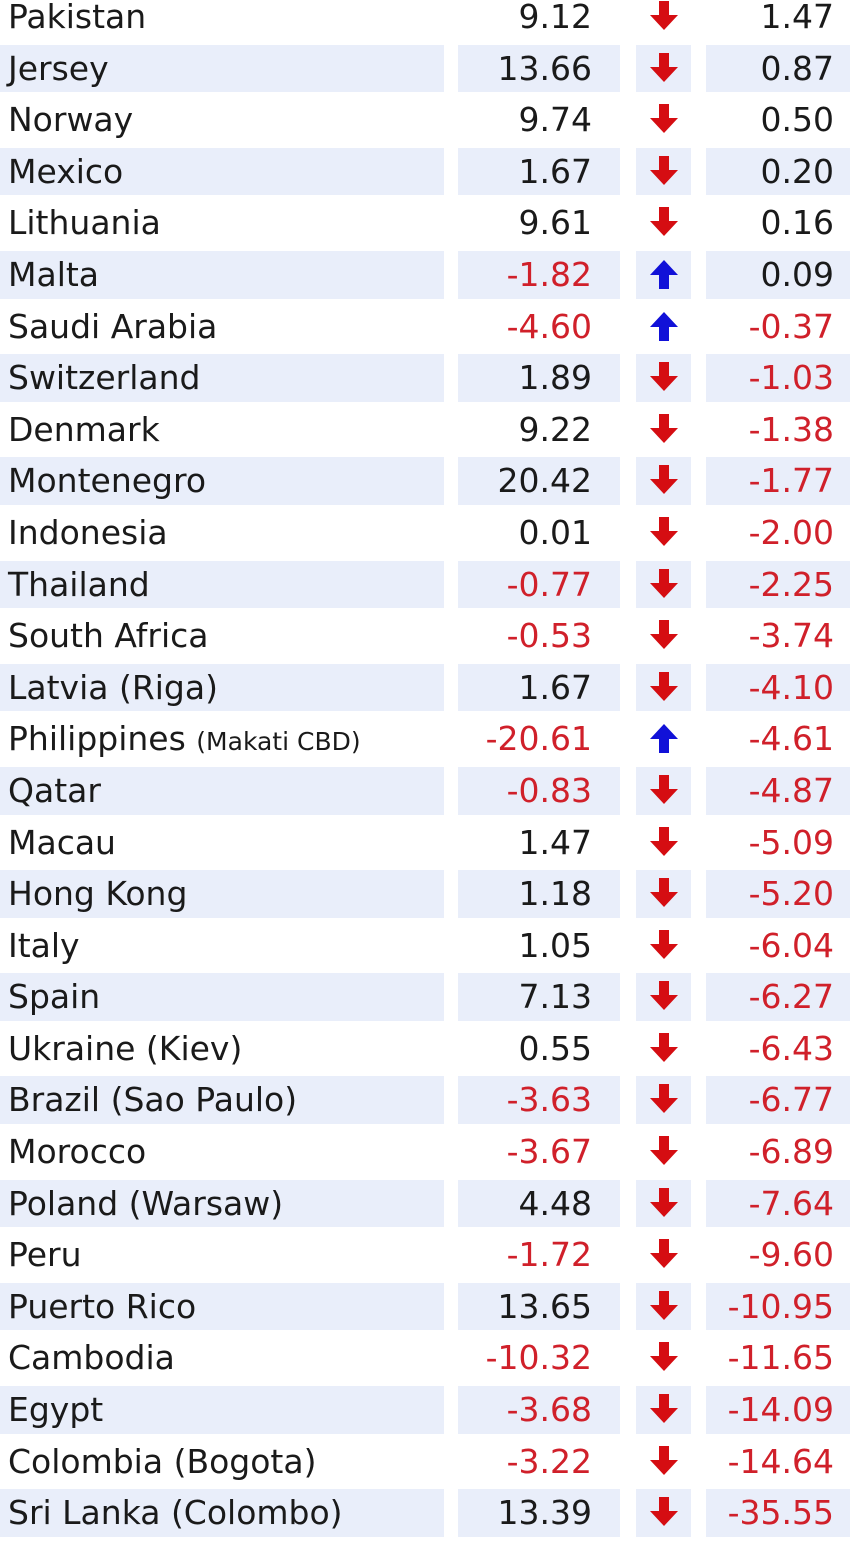  Describe the element at coordinates (108, 636) in the screenshot. I see `country-name: South Africa` at that location.